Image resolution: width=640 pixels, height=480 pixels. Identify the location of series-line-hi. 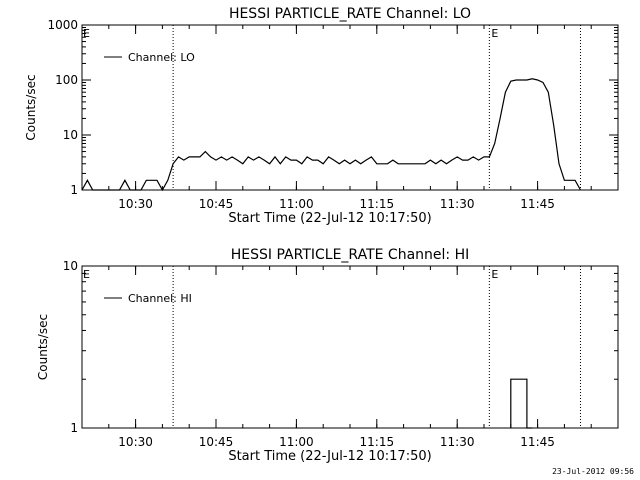
(521, 403).